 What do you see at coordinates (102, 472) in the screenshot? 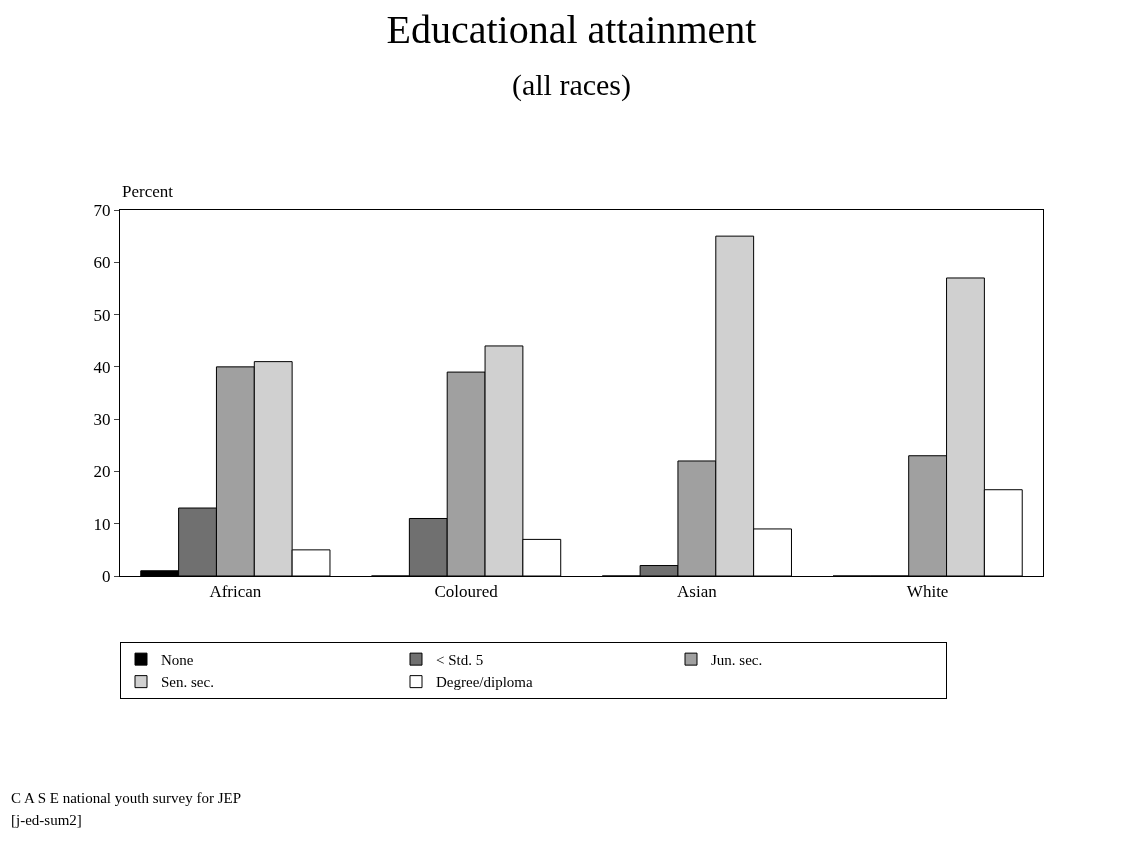
I see `y-tick-label: 20` at bounding box center [102, 472].